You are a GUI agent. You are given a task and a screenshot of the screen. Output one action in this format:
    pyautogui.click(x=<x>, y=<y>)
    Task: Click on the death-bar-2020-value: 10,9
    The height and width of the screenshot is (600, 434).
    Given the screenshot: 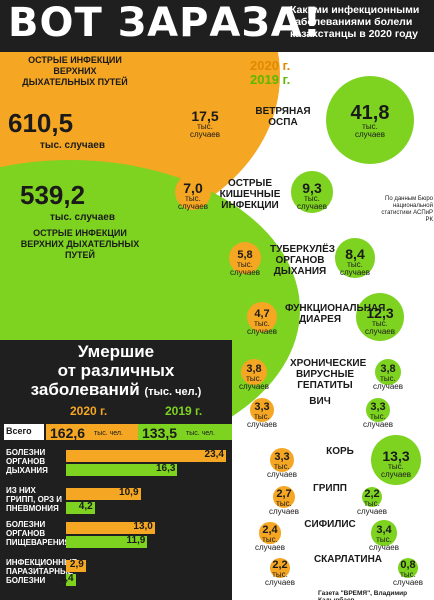 What is the action you would take?
    pyautogui.click(x=129, y=492)
    